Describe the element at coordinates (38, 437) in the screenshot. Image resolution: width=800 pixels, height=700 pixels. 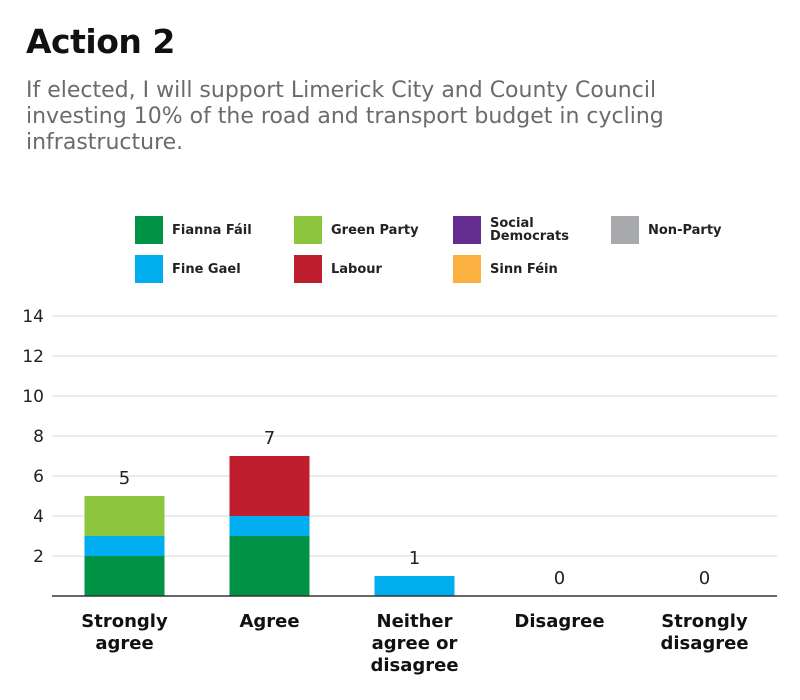
I see `y-tick-label: 8` at that location.